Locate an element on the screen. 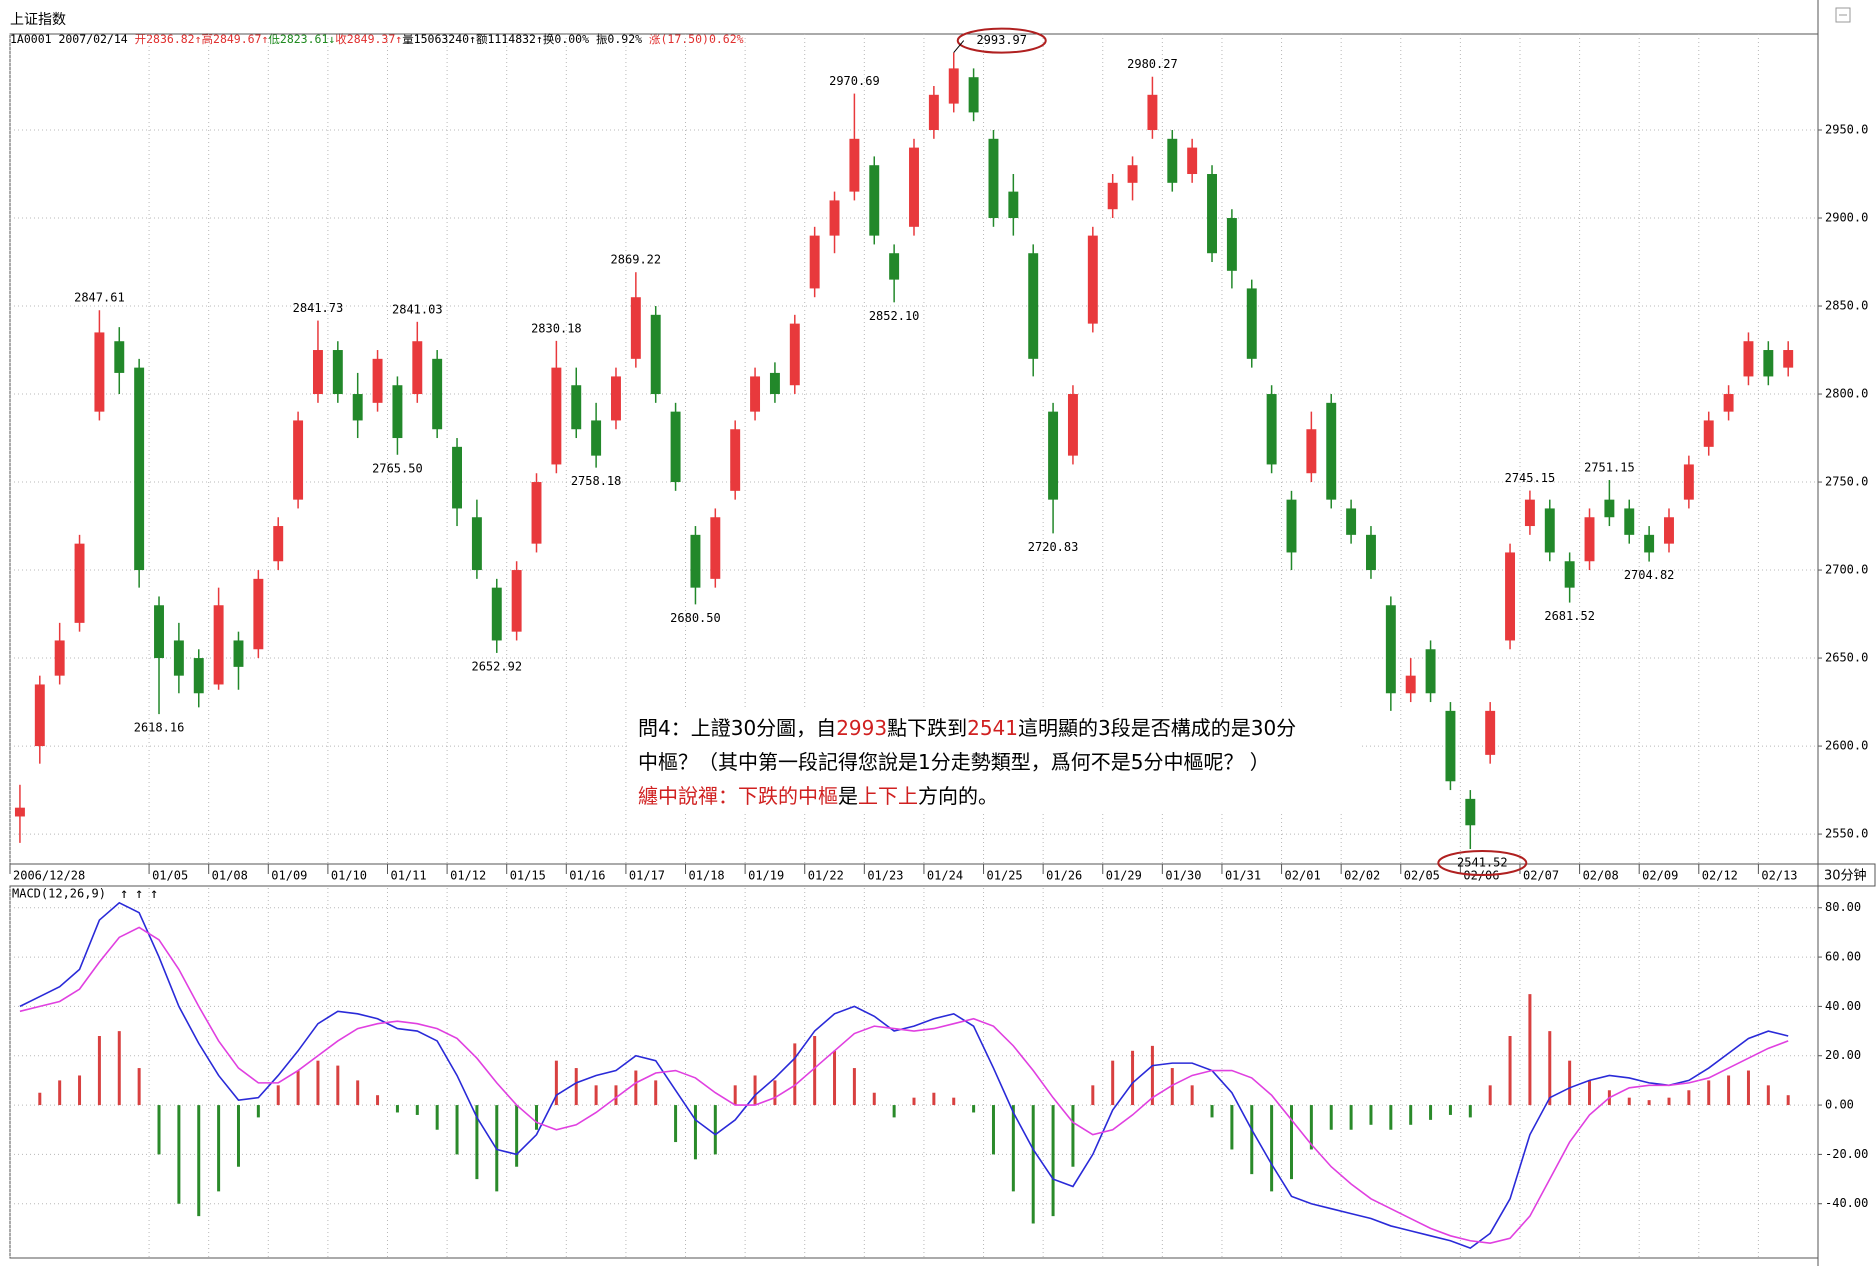 This screenshot has width=1876, height=1266. note-segment: 問4：上證30分圖，自 is located at coordinates (737, 728).